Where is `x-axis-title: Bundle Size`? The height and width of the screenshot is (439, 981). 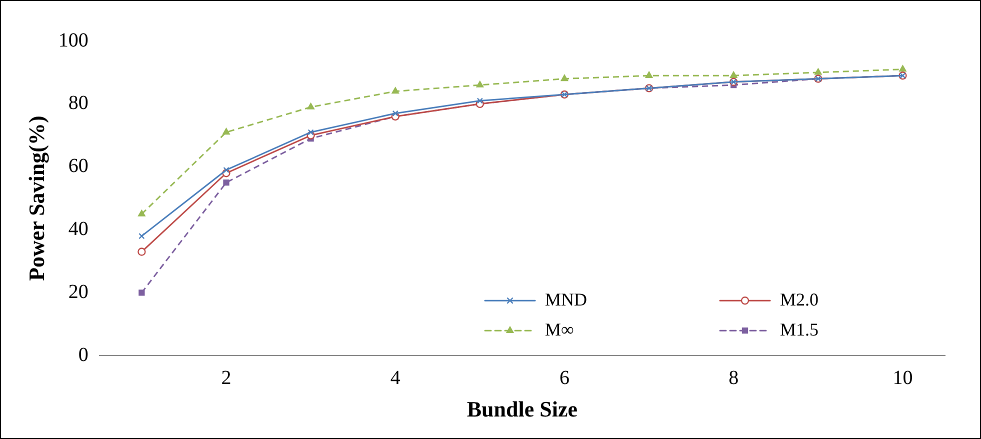
x-axis-title: Bundle Size is located at coordinates (522, 409).